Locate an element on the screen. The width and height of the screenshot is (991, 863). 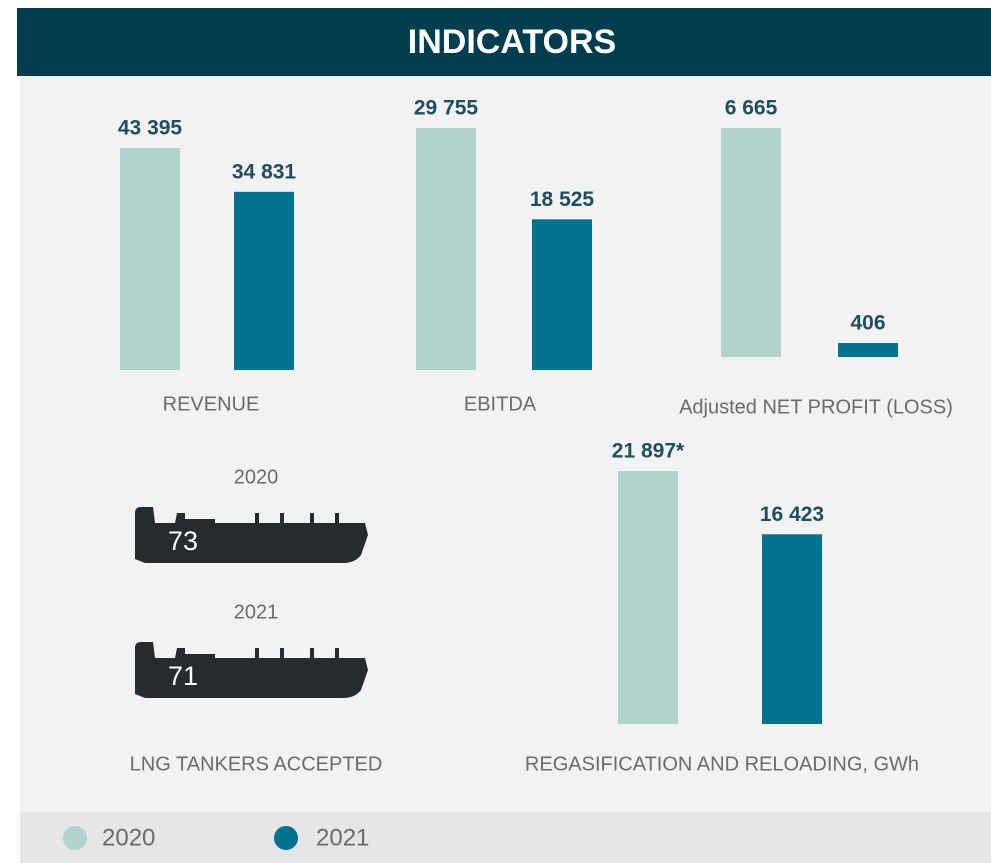
legend-label: 2020 is located at coordinates (128, 837).